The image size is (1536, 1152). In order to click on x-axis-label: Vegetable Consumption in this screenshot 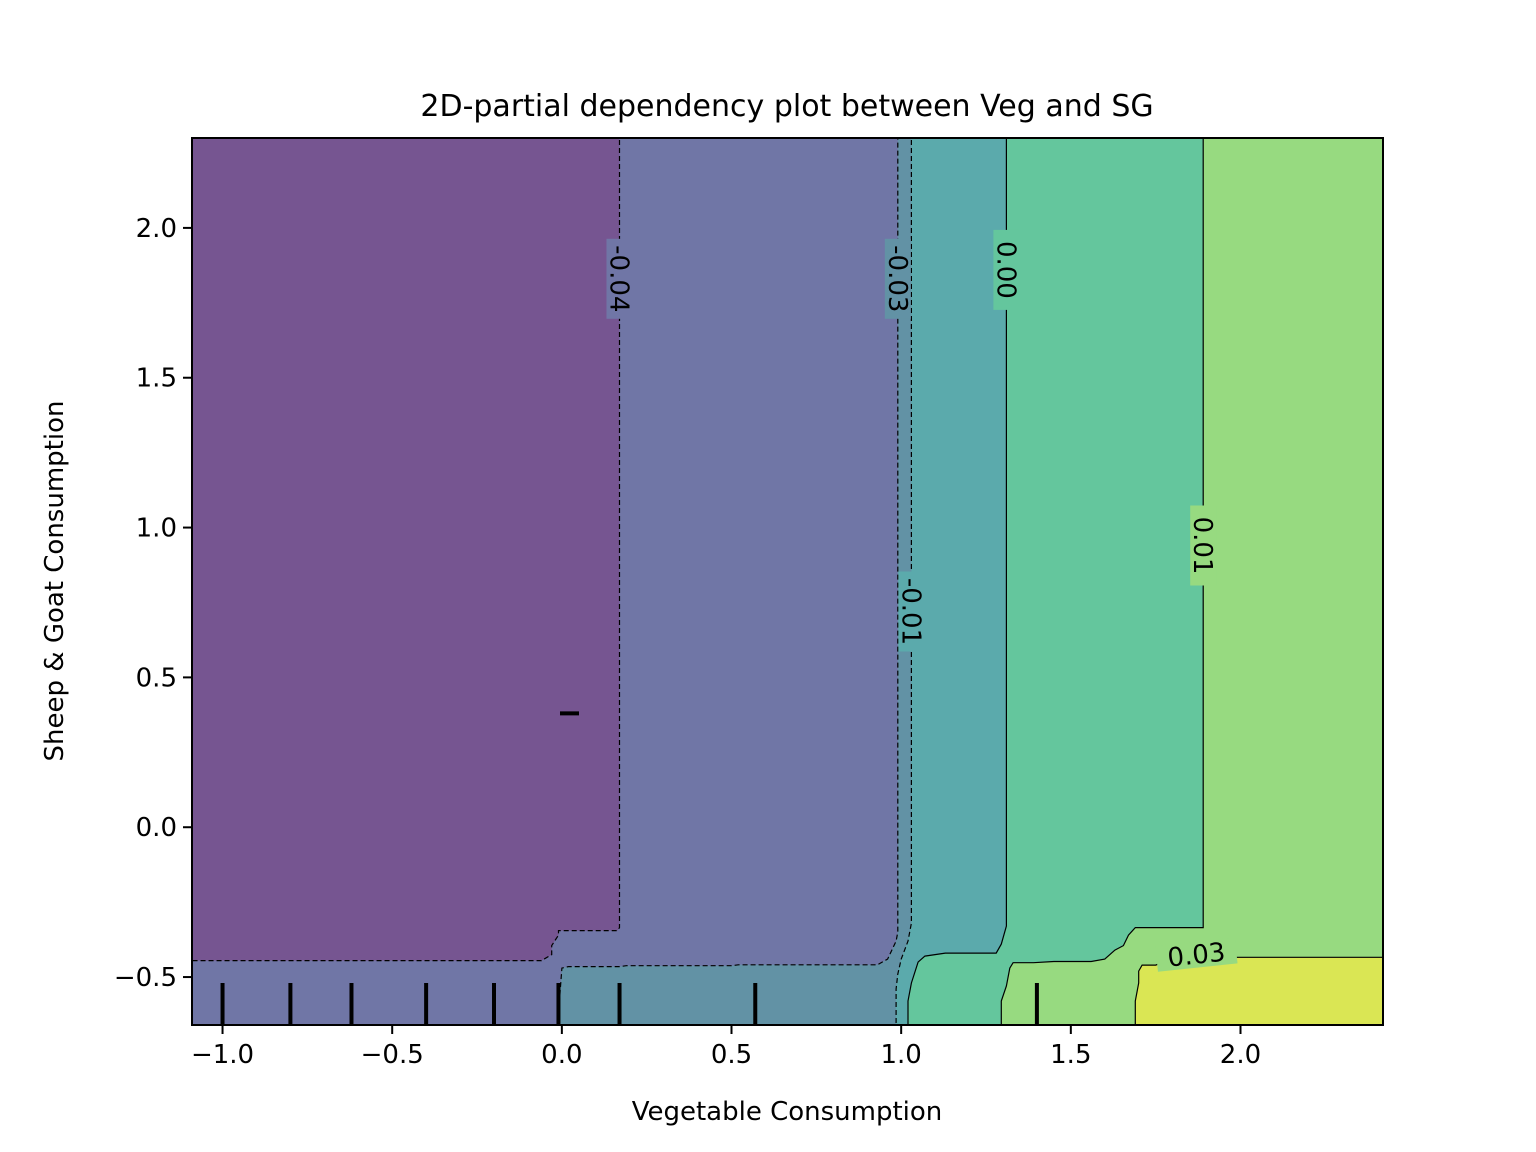, I will do `click(787, 1112)`.